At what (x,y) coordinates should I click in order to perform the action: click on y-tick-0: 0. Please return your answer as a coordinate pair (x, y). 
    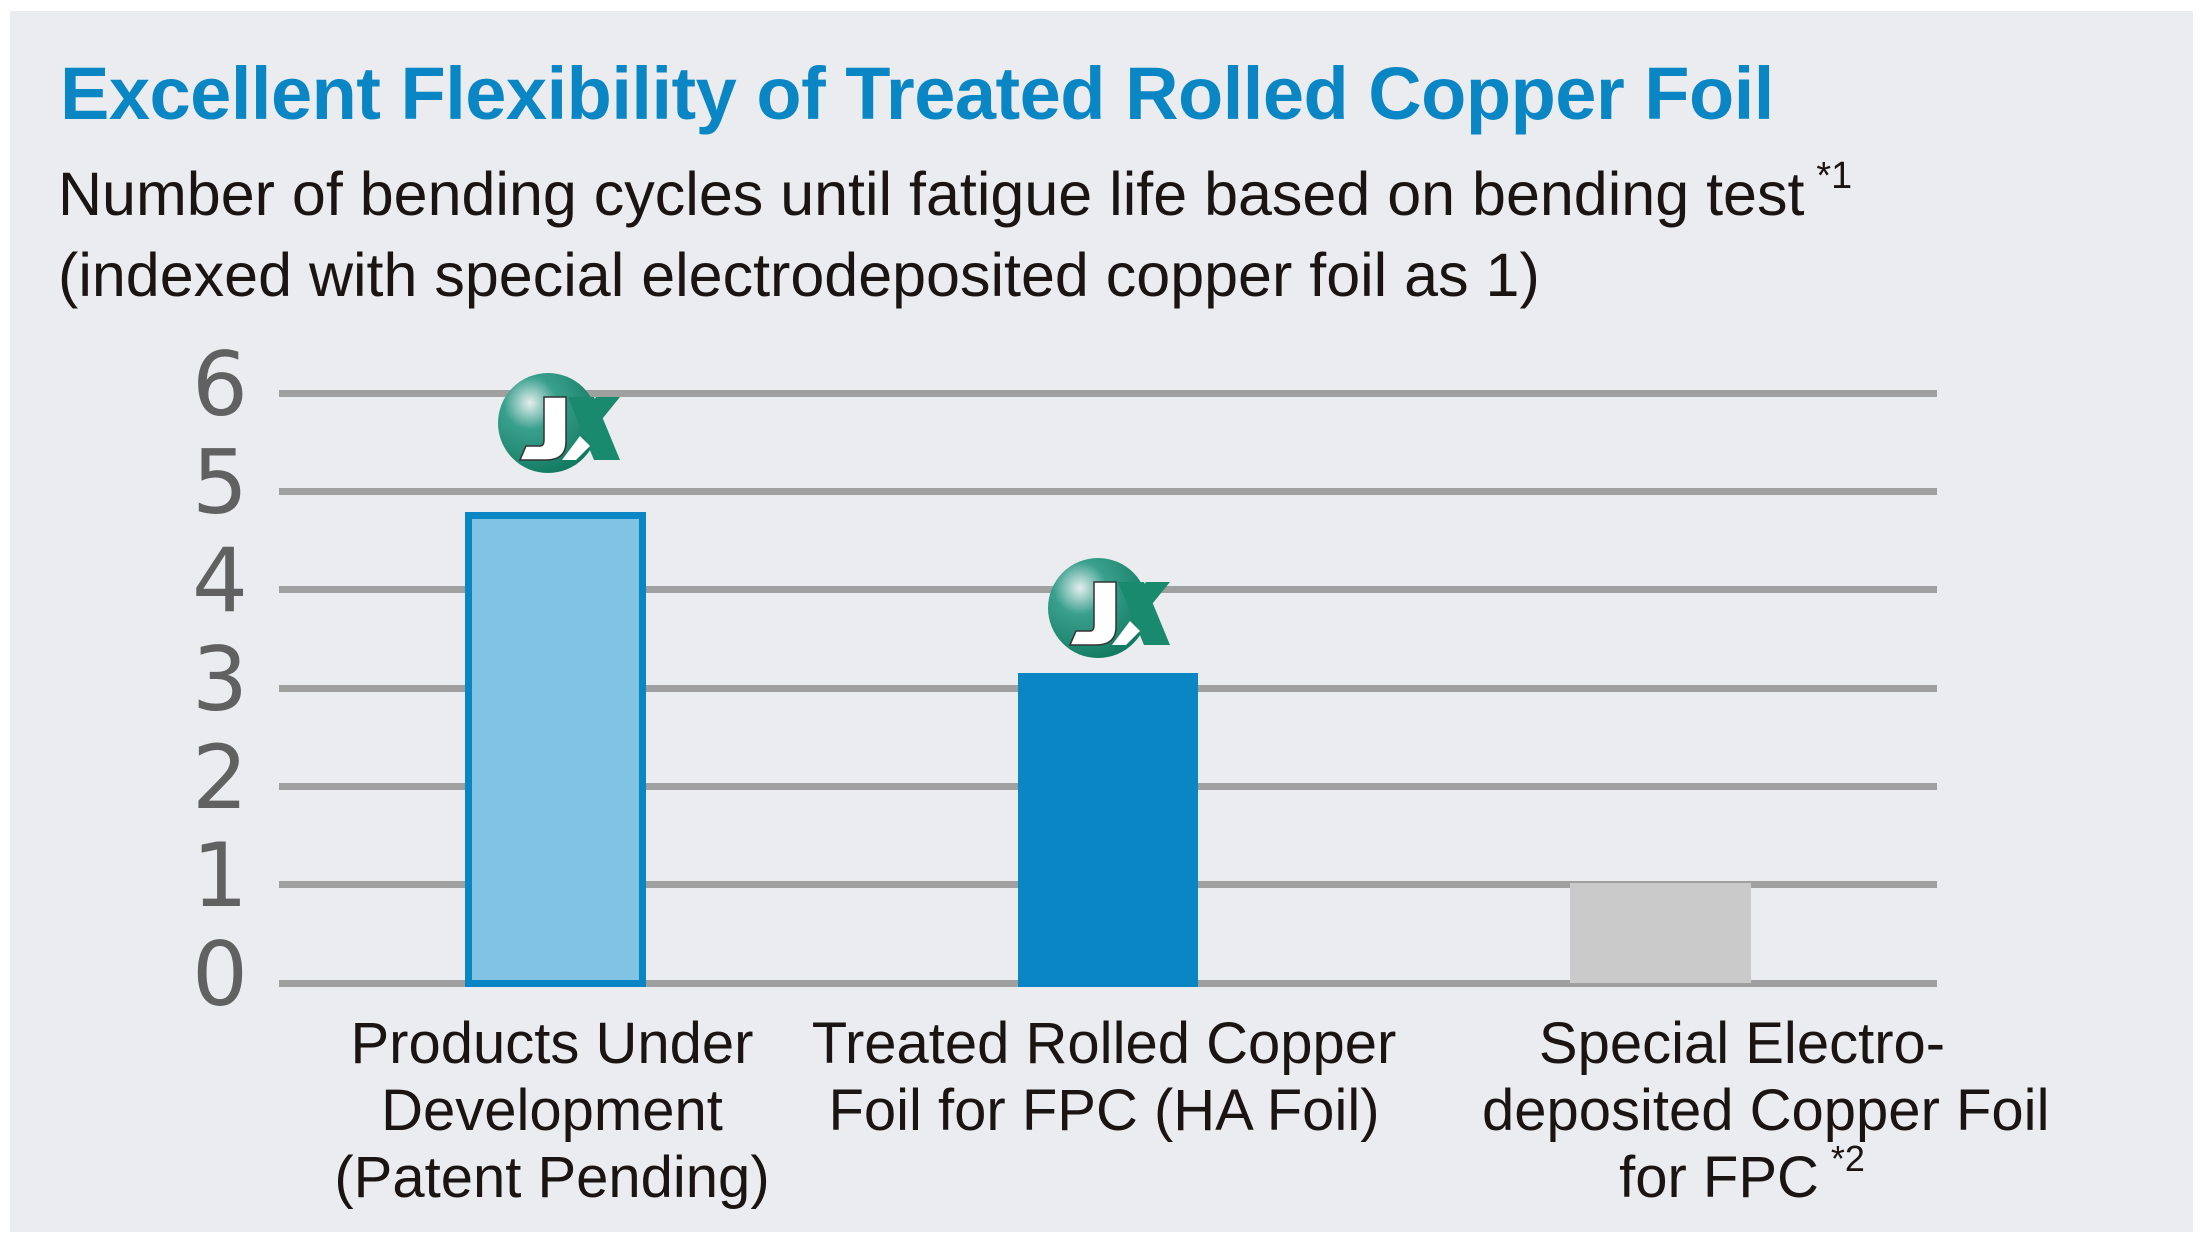
    Looking at the image, I should click on (220, 974).